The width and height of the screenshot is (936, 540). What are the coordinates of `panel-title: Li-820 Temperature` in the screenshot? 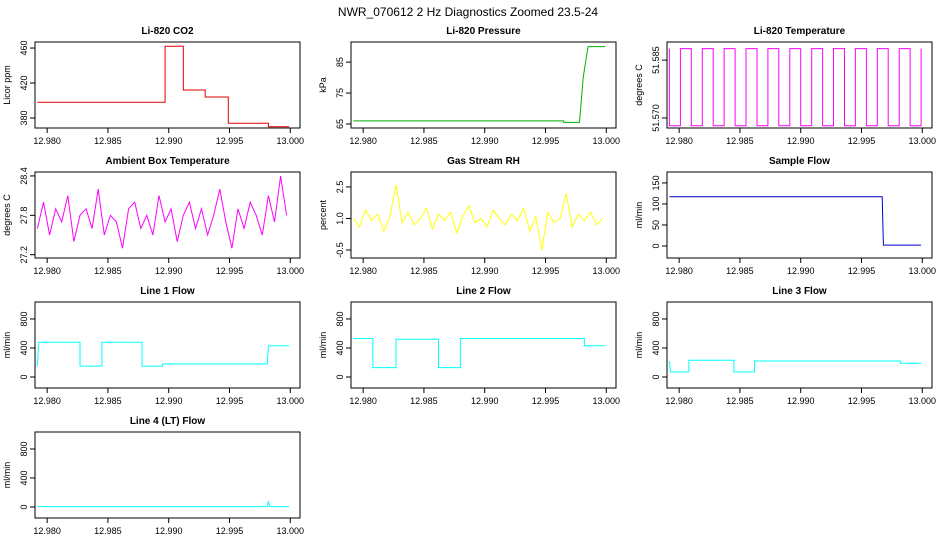 It's located at (800, 31).